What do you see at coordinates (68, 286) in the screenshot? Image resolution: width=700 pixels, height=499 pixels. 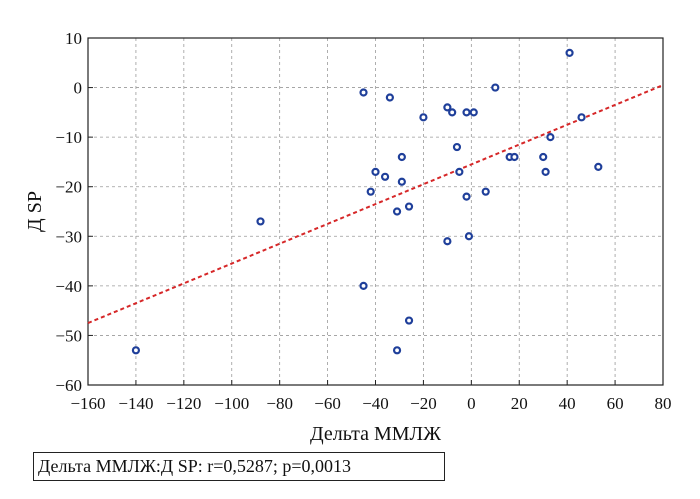 I see `y-tick-label: −40` at bounding box center [68, 286].